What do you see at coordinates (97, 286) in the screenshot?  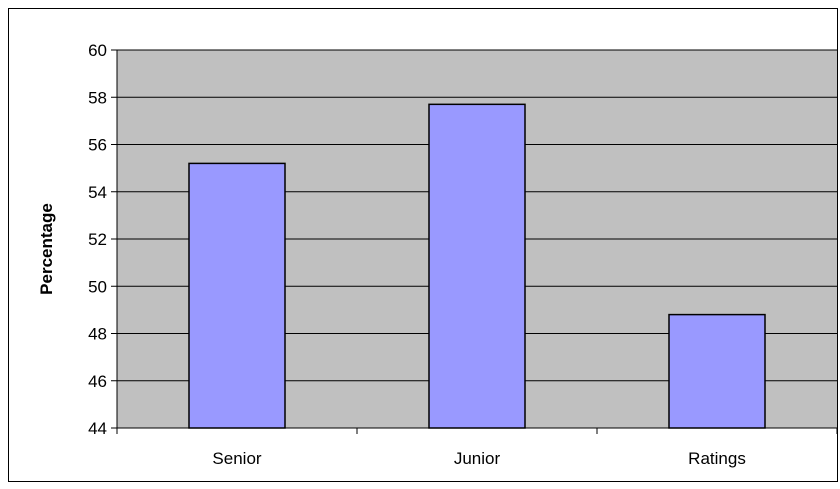 I see `y-tick-label: 50` at bounding box center [97, 286].